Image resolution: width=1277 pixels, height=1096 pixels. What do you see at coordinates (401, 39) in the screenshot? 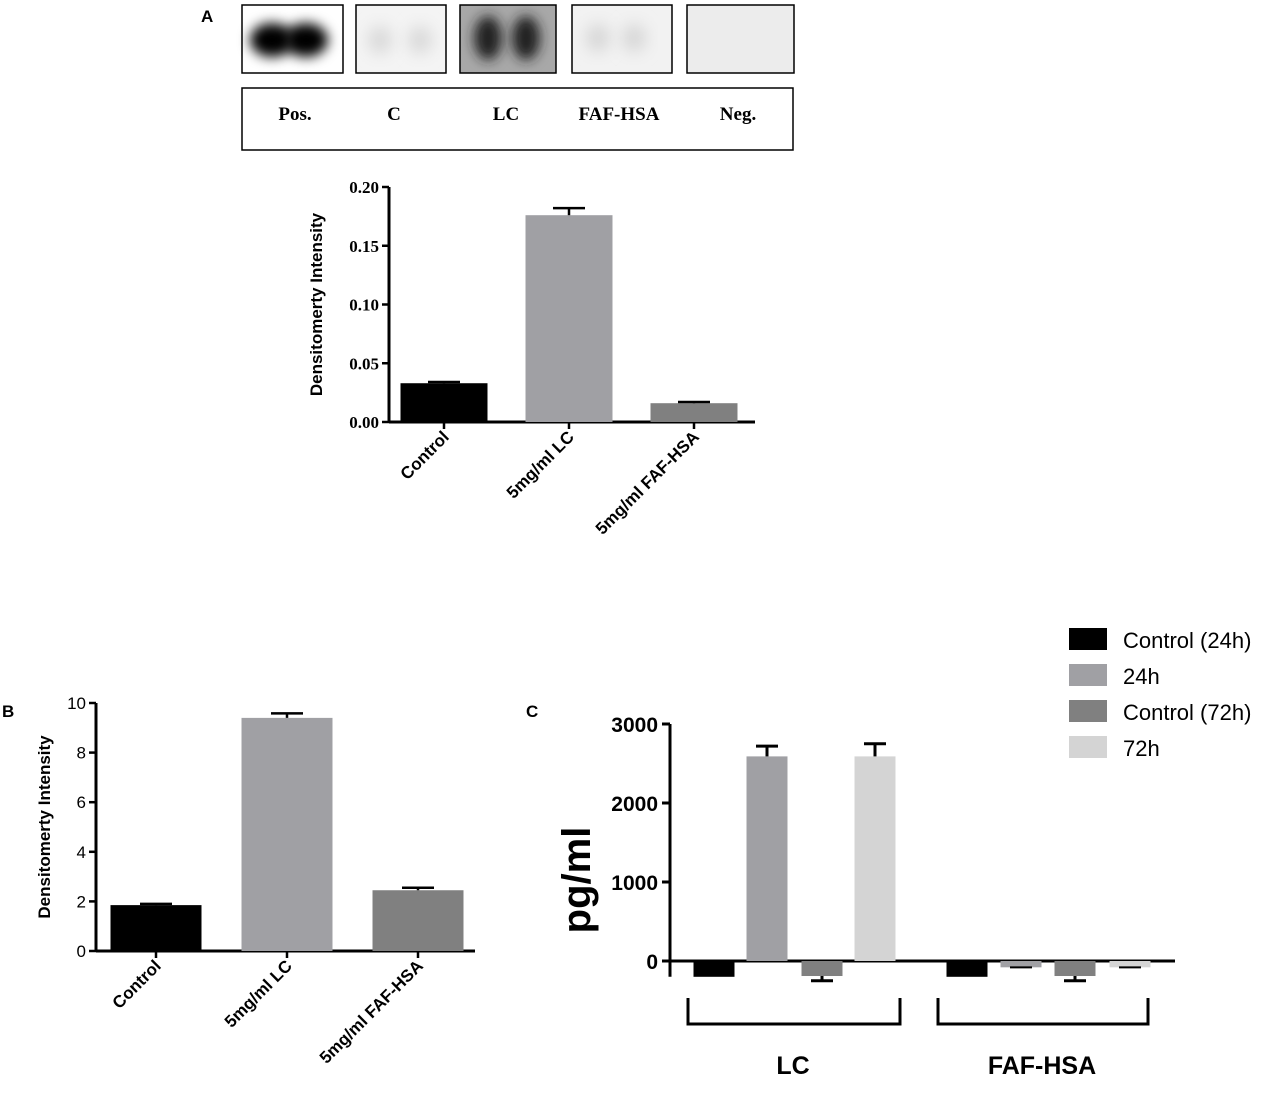
I see `blot-lane-c` at bounding box center [401, 39].